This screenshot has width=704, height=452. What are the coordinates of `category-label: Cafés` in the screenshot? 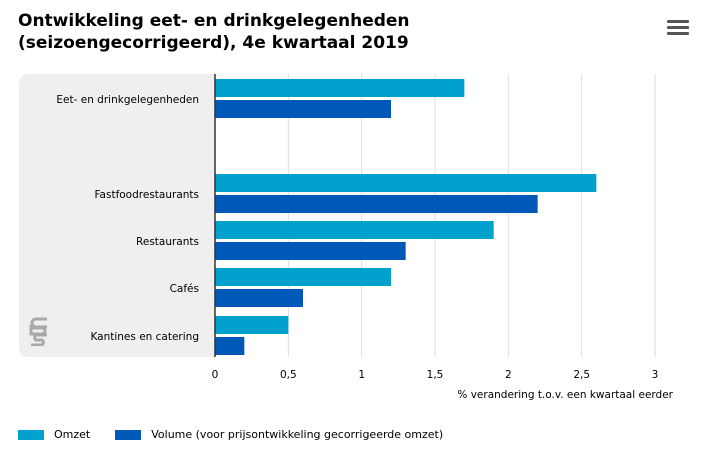 It's located at (184, 289).